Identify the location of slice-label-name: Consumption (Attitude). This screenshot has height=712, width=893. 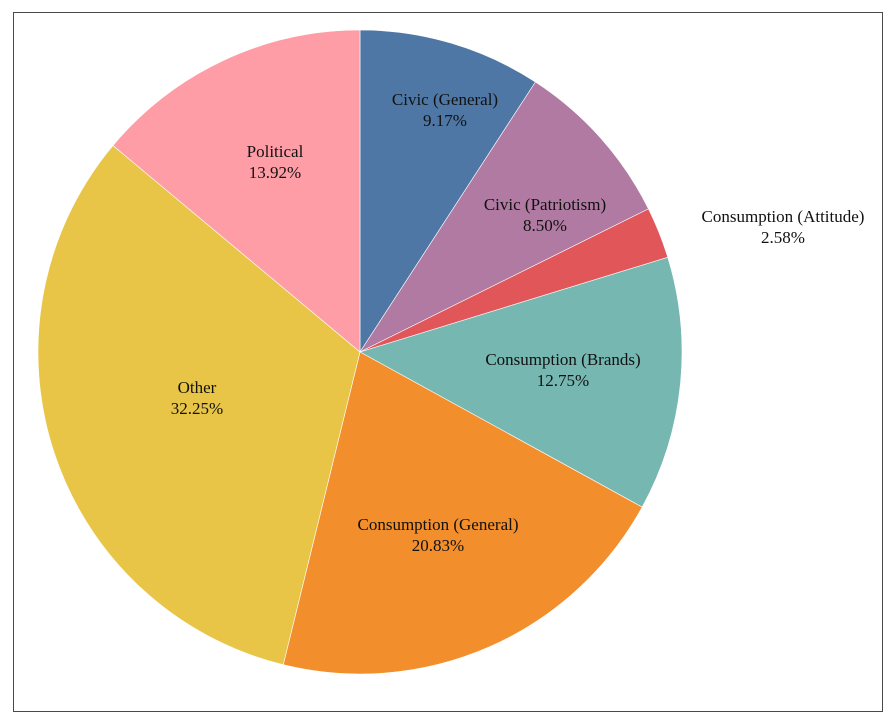
(783, 216).